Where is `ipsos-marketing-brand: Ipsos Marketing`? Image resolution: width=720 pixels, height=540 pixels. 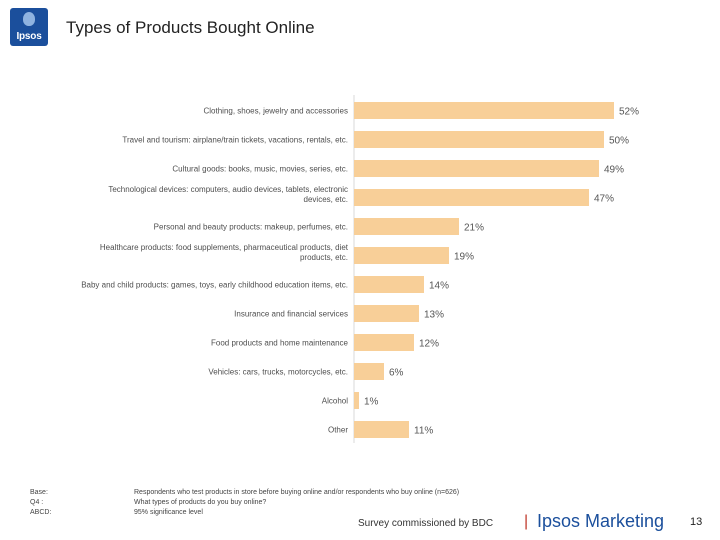
ipsos-marketing-brand: Ipsos Marketing is located at coordinates (601, 521).